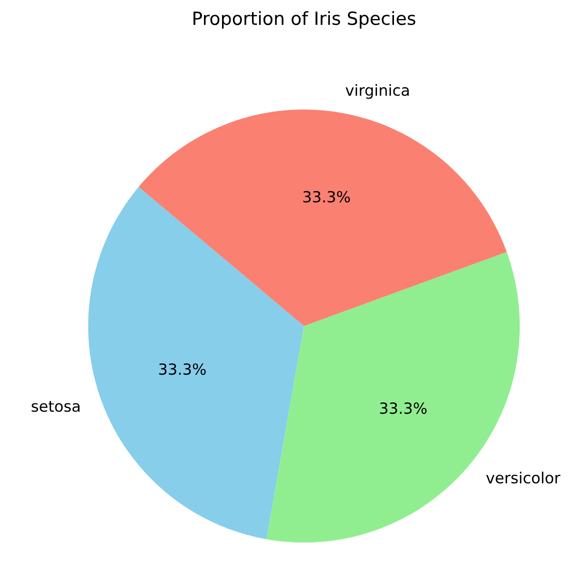 Image resolution: width=579 pixels, height=567 pixels. I want to click on slice-label: setosa, so click(56, 406).